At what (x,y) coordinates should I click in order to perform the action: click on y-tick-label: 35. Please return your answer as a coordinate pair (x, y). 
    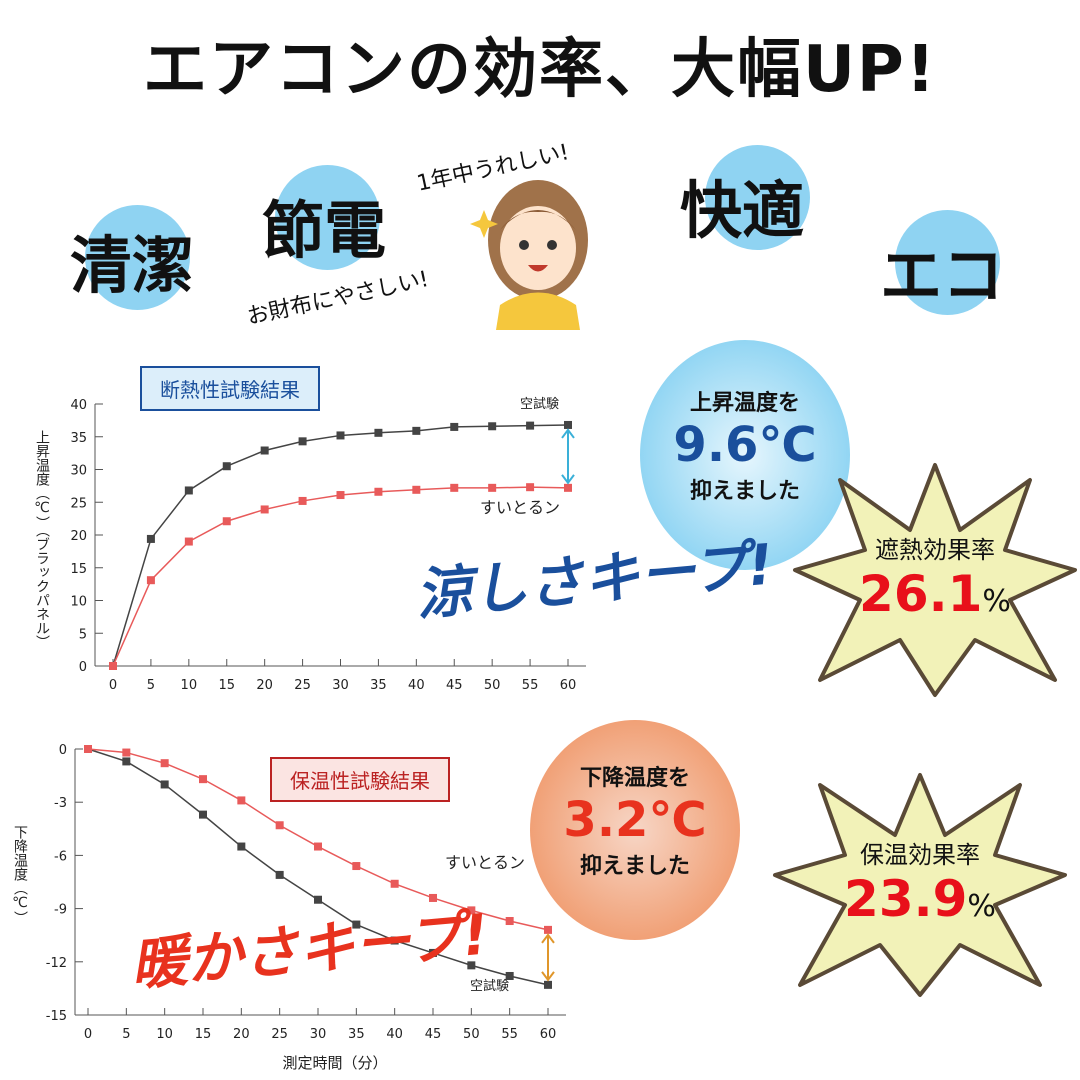
    Looking at the image, I should click on (78, 438).